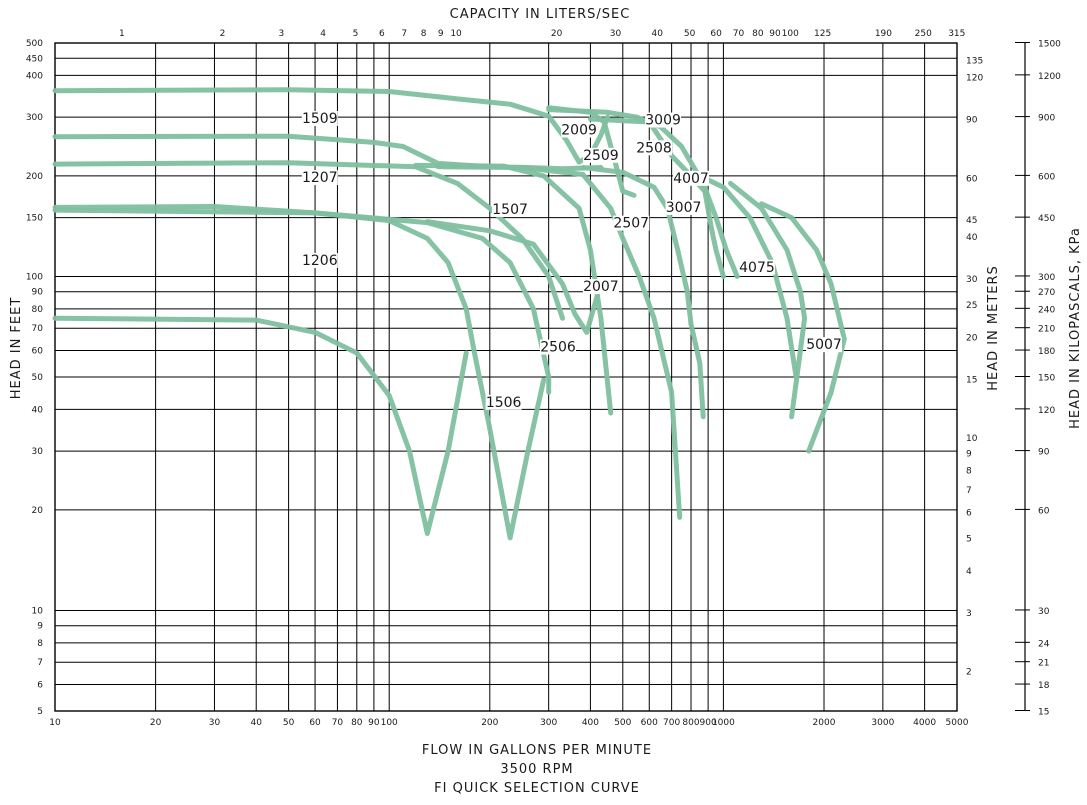 The width and height of the screenshot is (1087, 805). I want to click on curve-label-4007: 4007, so click(691, 179).